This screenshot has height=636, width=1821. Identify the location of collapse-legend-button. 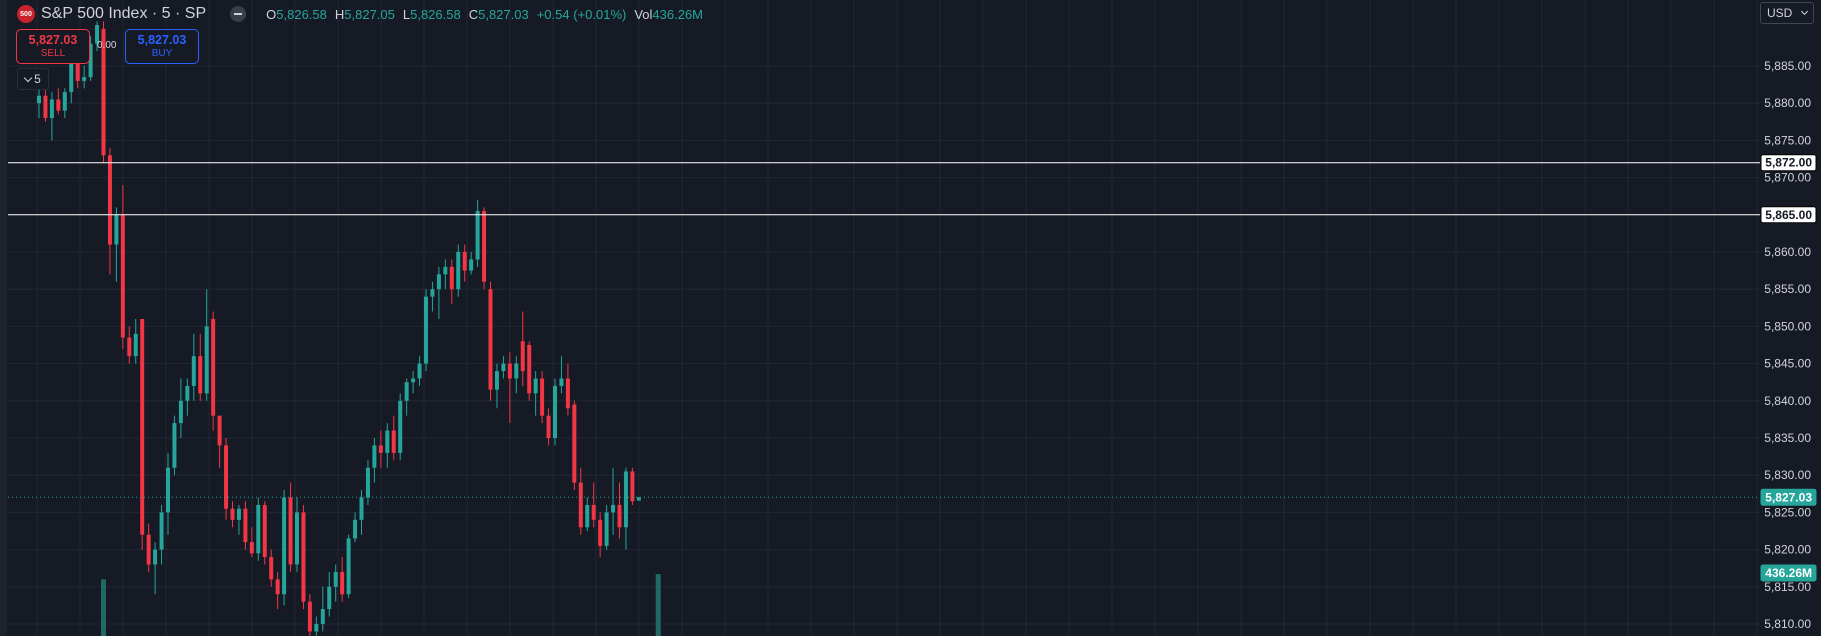
(238, 14).